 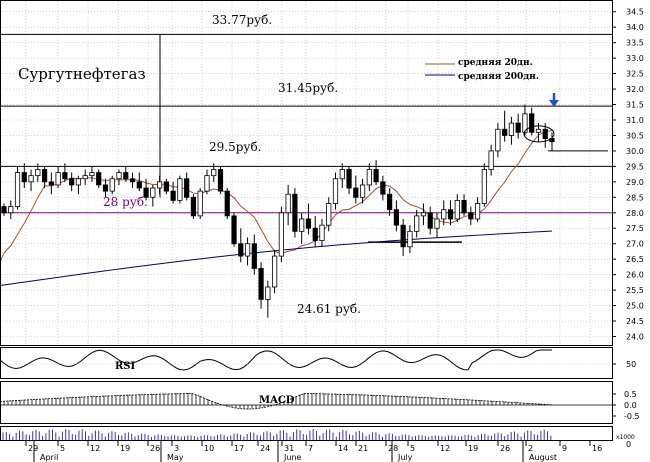 What do you see at coordinates (265, 448) in the screenshot?
I see `x-tick-label: 24` at bounding box center [265, 448].